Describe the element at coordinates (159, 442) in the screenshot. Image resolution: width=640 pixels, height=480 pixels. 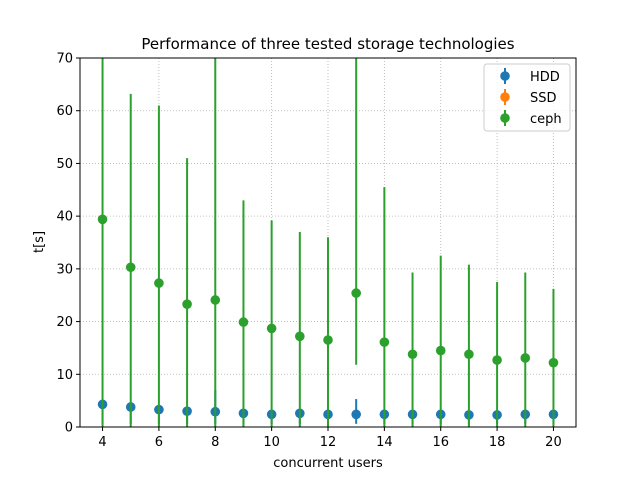
I see `x-tick-label: 6` at that location.